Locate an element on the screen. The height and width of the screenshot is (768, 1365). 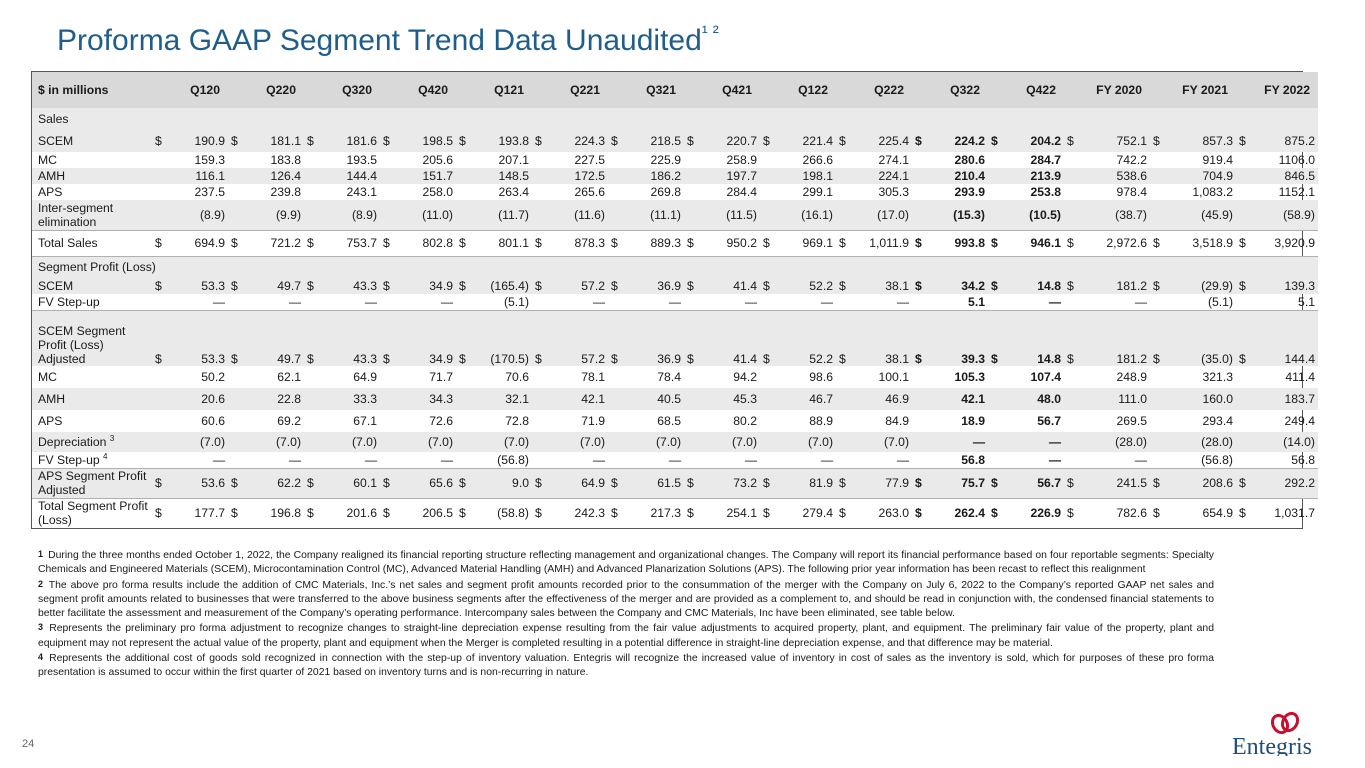
table-cell: $43.3 is located at coordinates (342, 359).